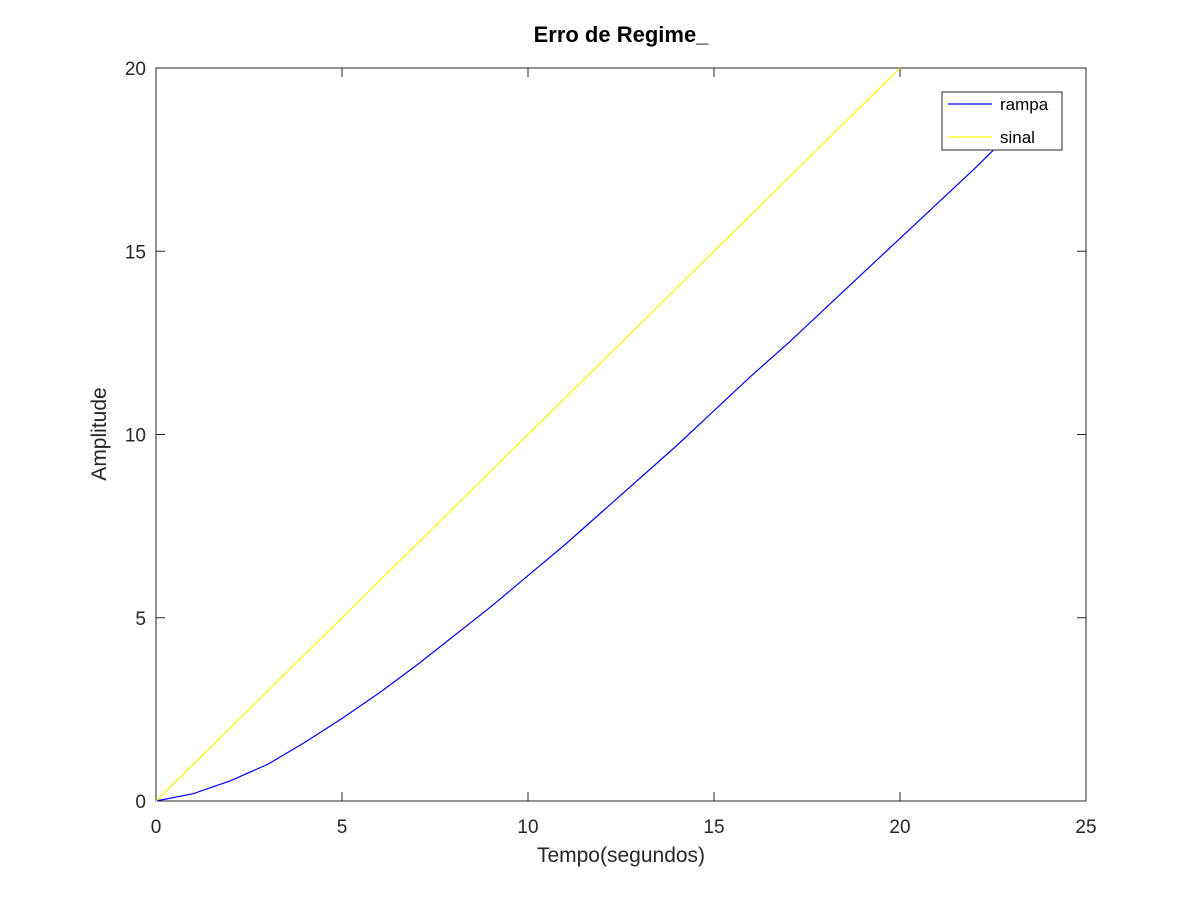 The height and width of the screenshot is (900, 1200). Describe the element at coordinates (140, 802) in the screenshot. I see `y-tick-label: 0` at that location.